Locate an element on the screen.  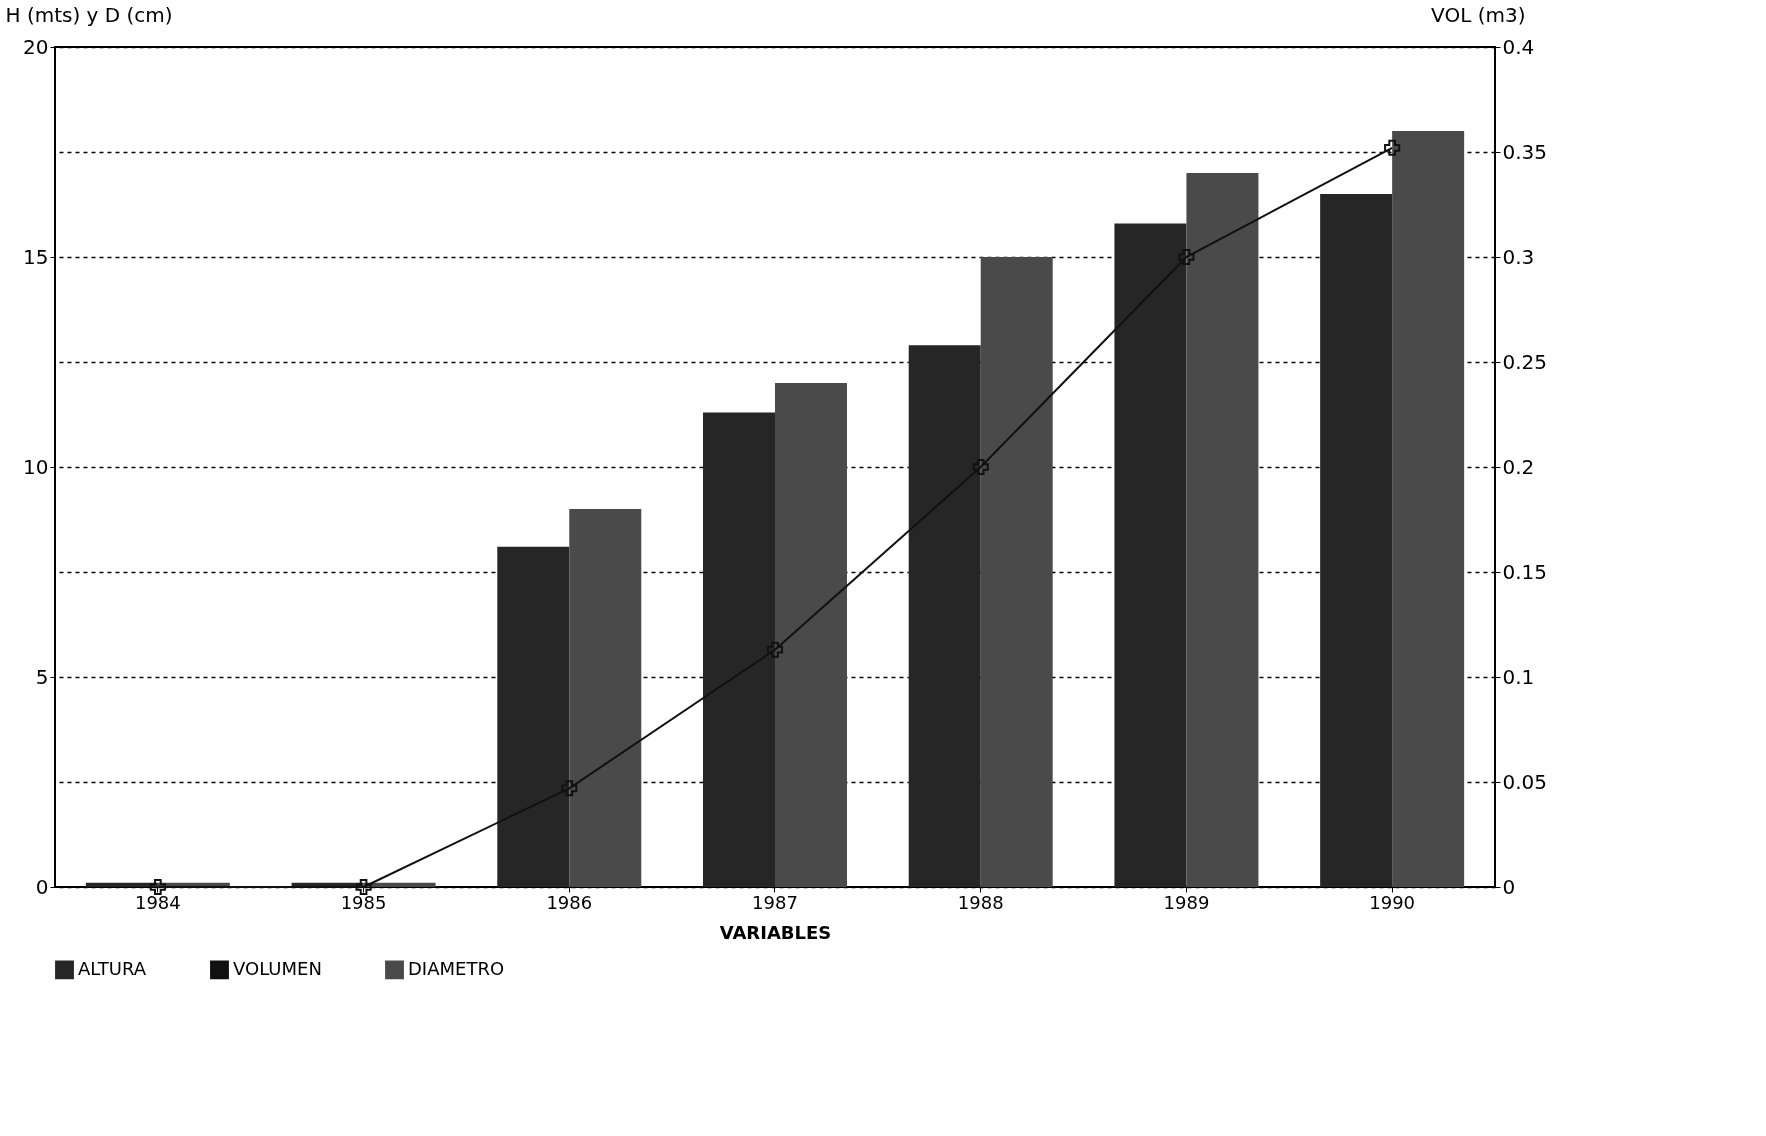
x-tick-label: 1986 is located at coordinates (569, 902).